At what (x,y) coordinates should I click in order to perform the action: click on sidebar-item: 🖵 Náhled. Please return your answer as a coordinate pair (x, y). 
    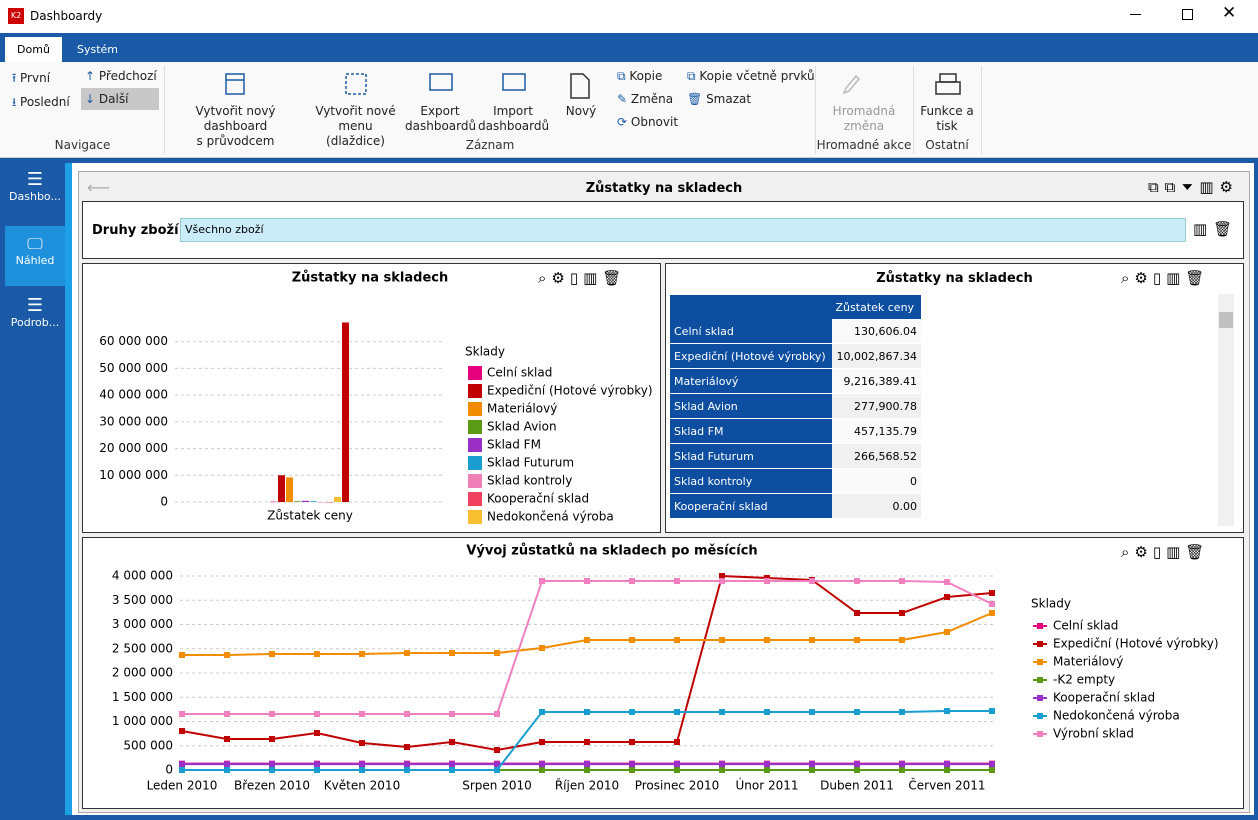
    Looking at the image, I should click on (35, 256).